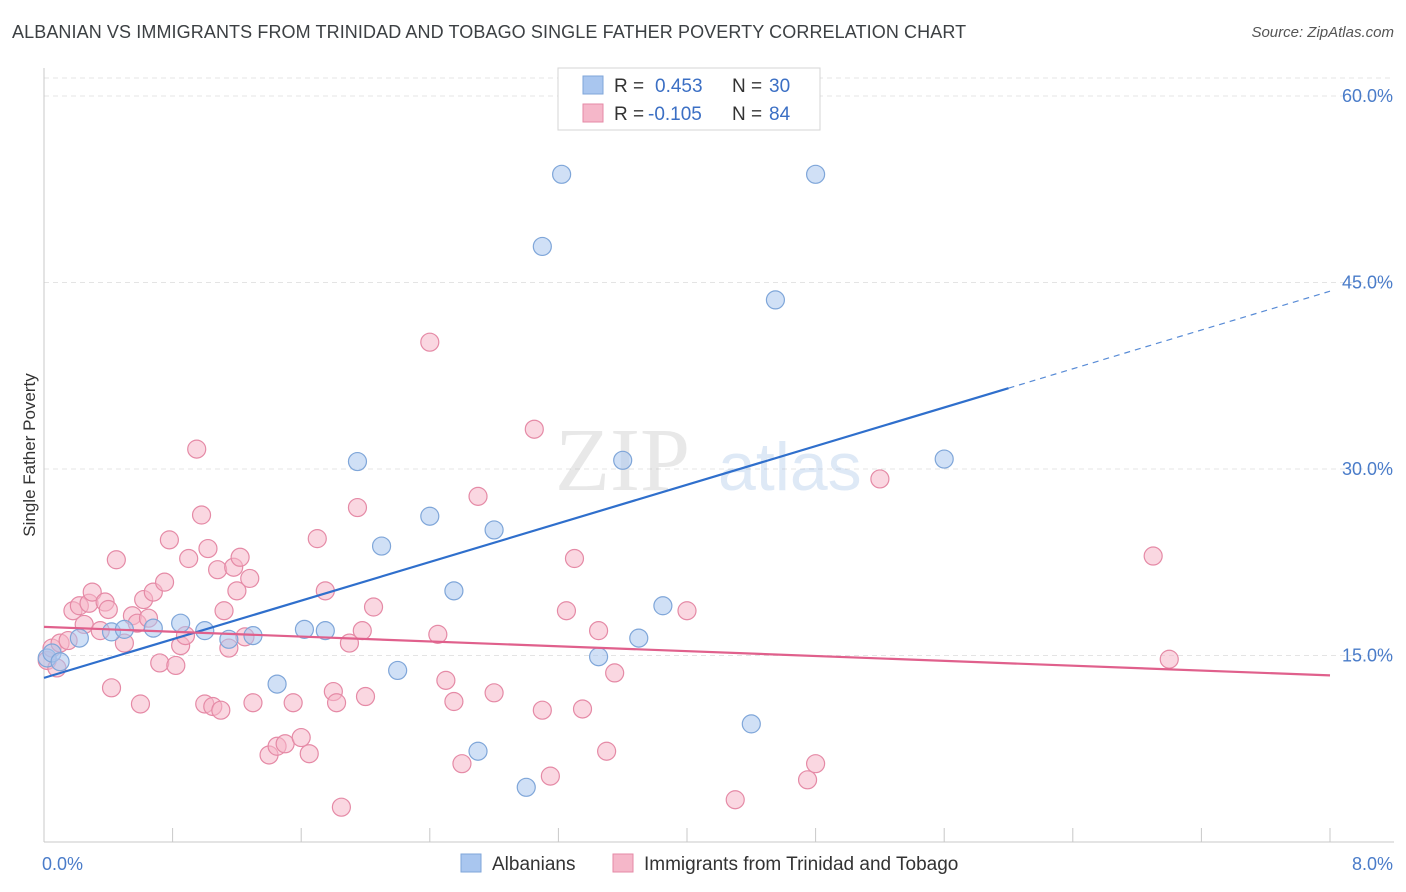  Describe the element at coordinates (689, 99) in the screenshot. I see `legend-box: R = 0.453 N = 30 R = -0.105 N = 84` at that location.